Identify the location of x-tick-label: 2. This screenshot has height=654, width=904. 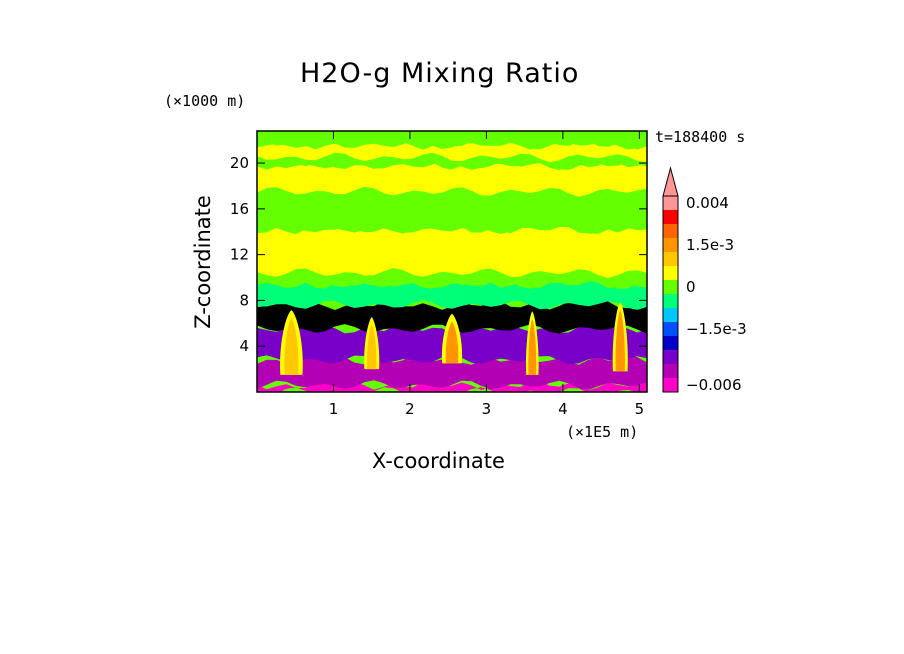
(410, 409).